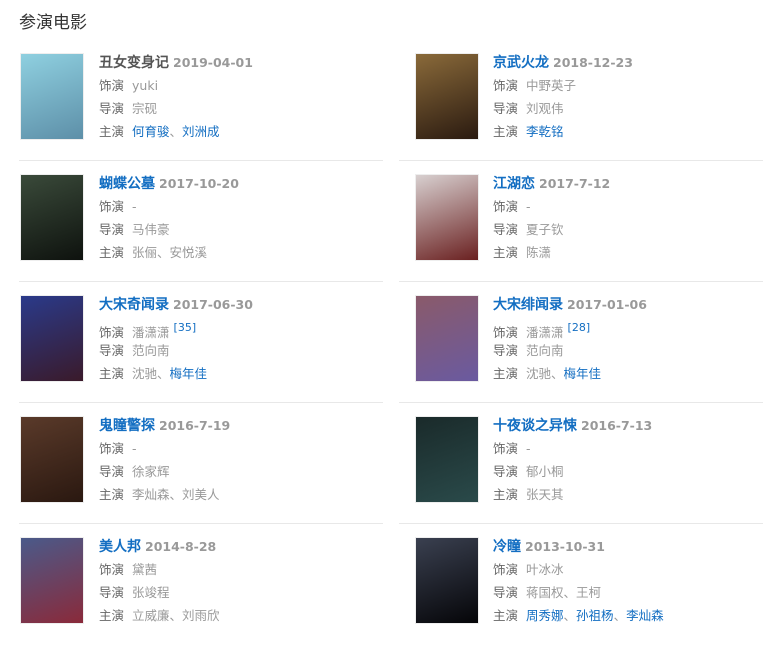 The height and width of the screenshot is (645, 763). Describe the element at coordinates (528, 305) in the screenshot. I see `movie-title: 大宋绯闻录` at that location.